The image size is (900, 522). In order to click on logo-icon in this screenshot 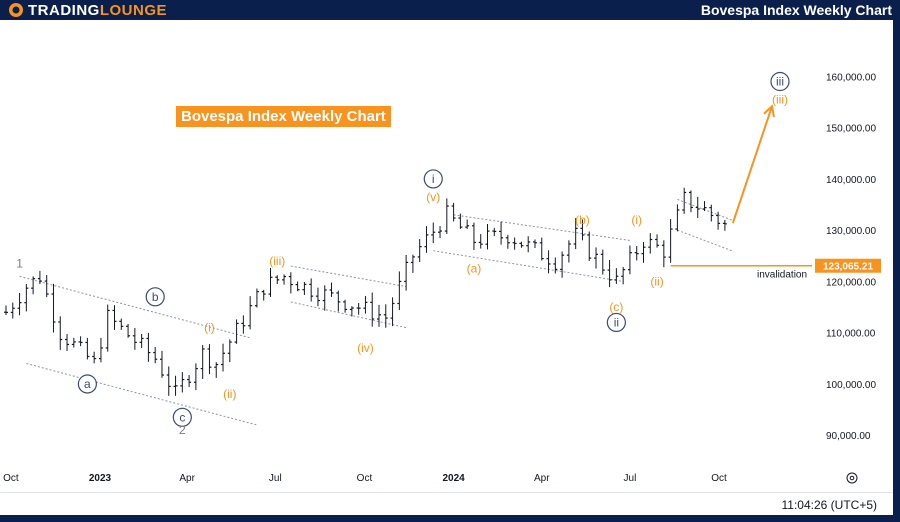, I will do `click(16, 10)`.